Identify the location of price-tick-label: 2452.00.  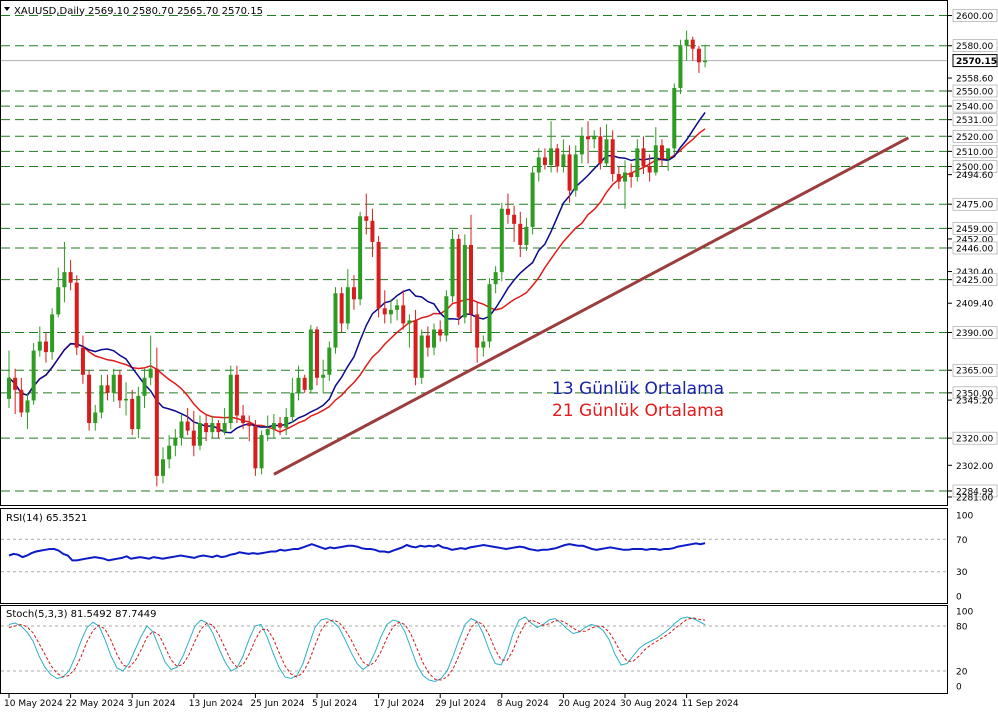
(974, 240).